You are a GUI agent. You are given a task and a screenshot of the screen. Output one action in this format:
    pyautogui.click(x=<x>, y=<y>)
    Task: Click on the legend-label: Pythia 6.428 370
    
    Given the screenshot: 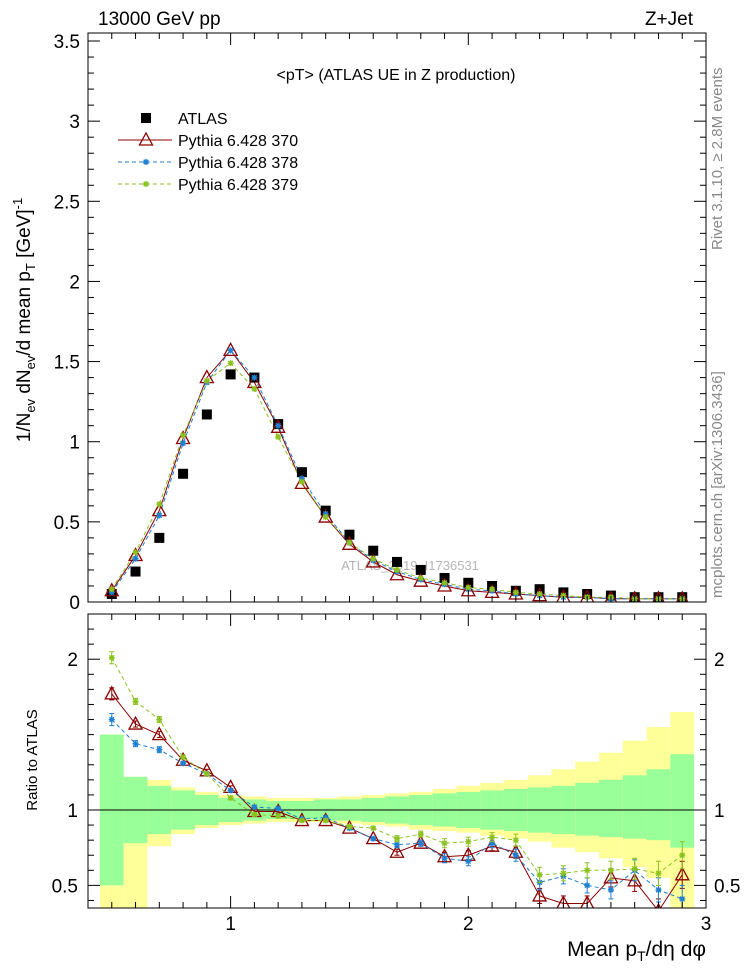 What is the action you would take?
    pyautogui.click(x=238, y=141)
    